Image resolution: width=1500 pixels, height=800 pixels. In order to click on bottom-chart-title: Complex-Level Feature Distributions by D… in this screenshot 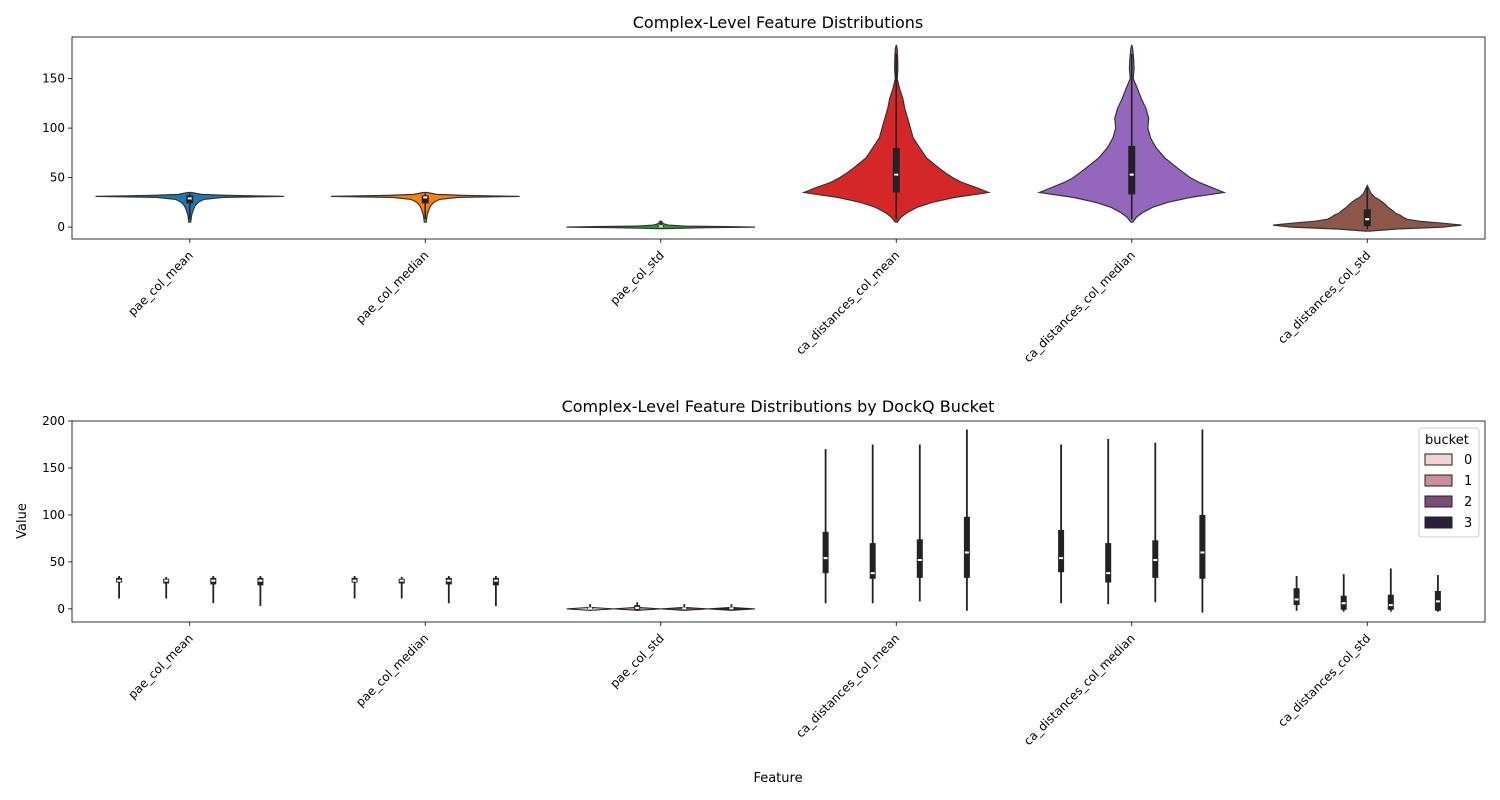, I will do `click(778, 406)`.